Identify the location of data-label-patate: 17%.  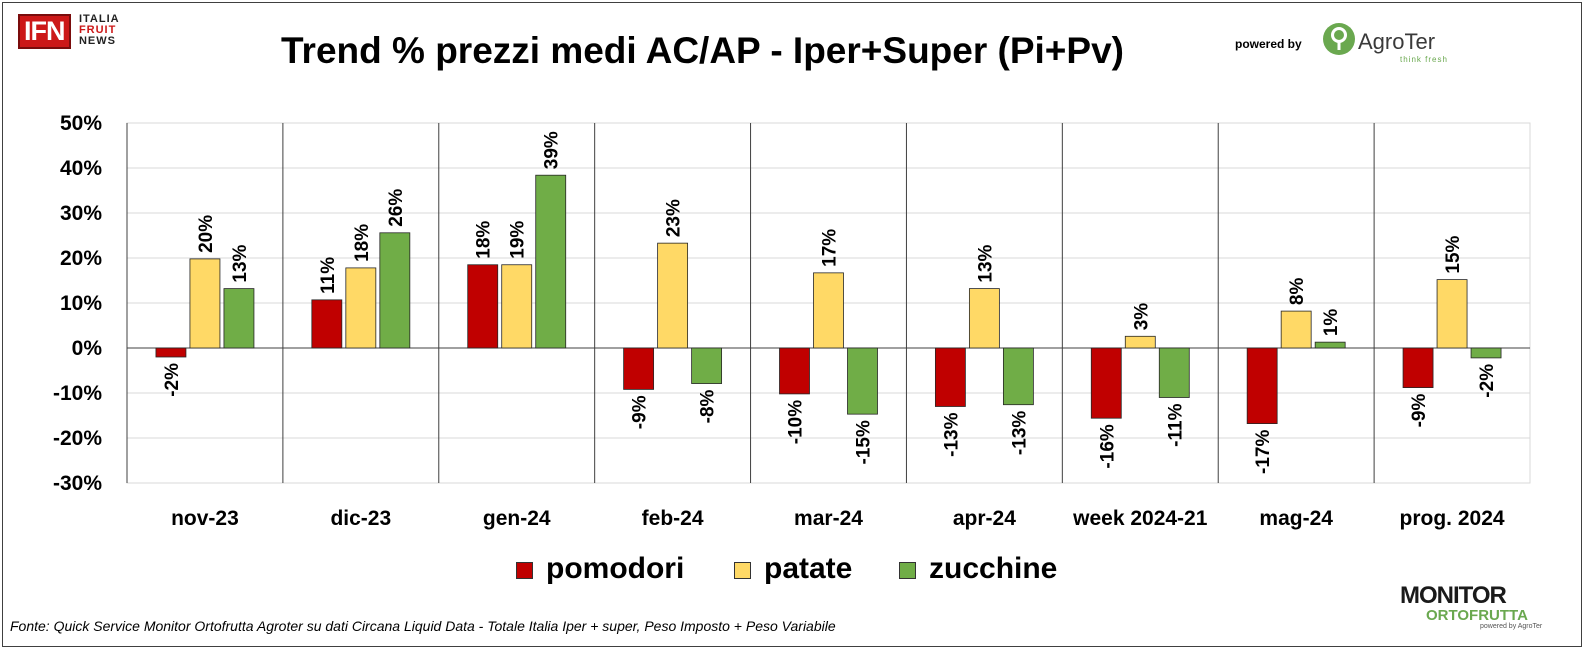
(830, 248).